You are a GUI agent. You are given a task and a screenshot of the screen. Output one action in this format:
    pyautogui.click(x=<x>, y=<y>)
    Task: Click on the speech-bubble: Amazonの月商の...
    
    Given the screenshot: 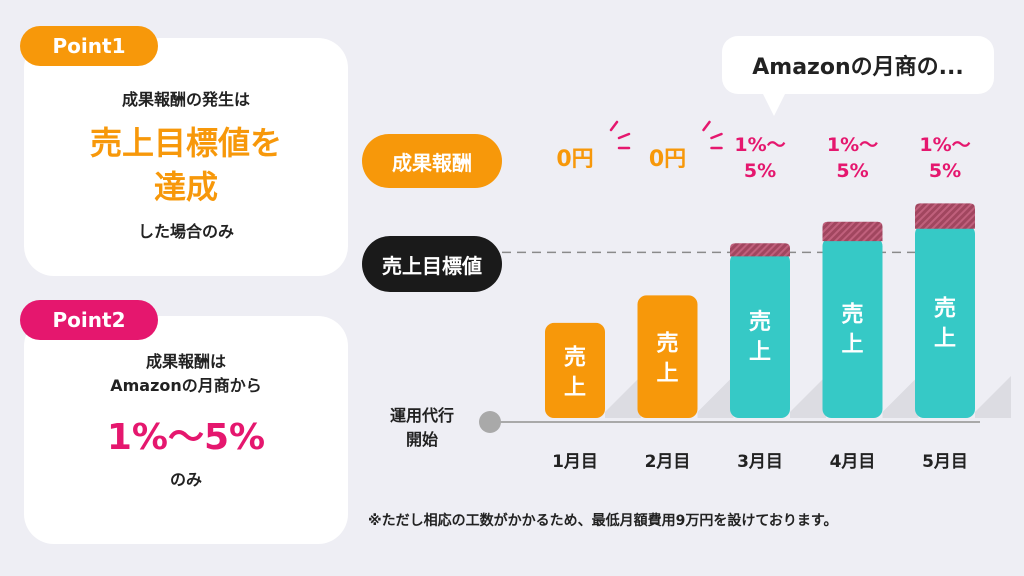 What is the action you would take?
    pyautogui.click(x=858, y=65)
    